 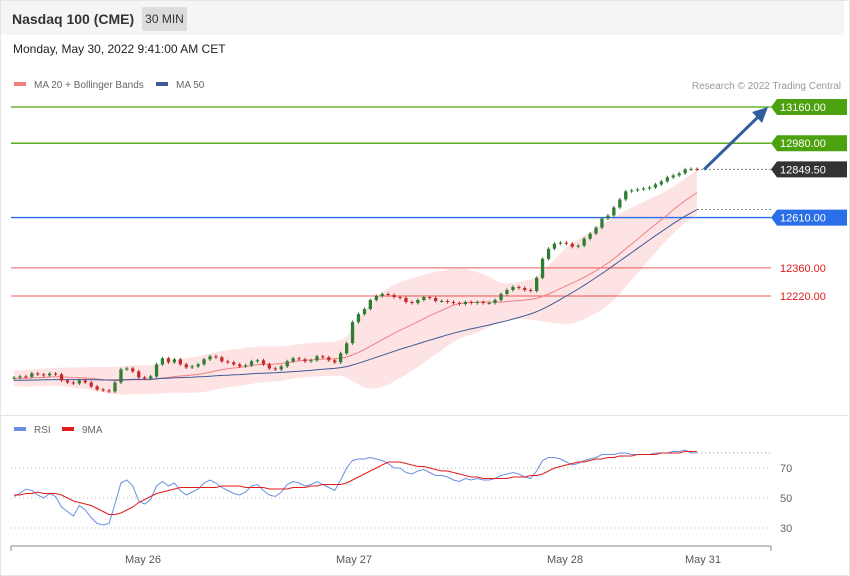 What do you see at coordinates (703, 560) in the screenshot?
I see `x-tick-label: May 31` at bounding box center [703, 560].